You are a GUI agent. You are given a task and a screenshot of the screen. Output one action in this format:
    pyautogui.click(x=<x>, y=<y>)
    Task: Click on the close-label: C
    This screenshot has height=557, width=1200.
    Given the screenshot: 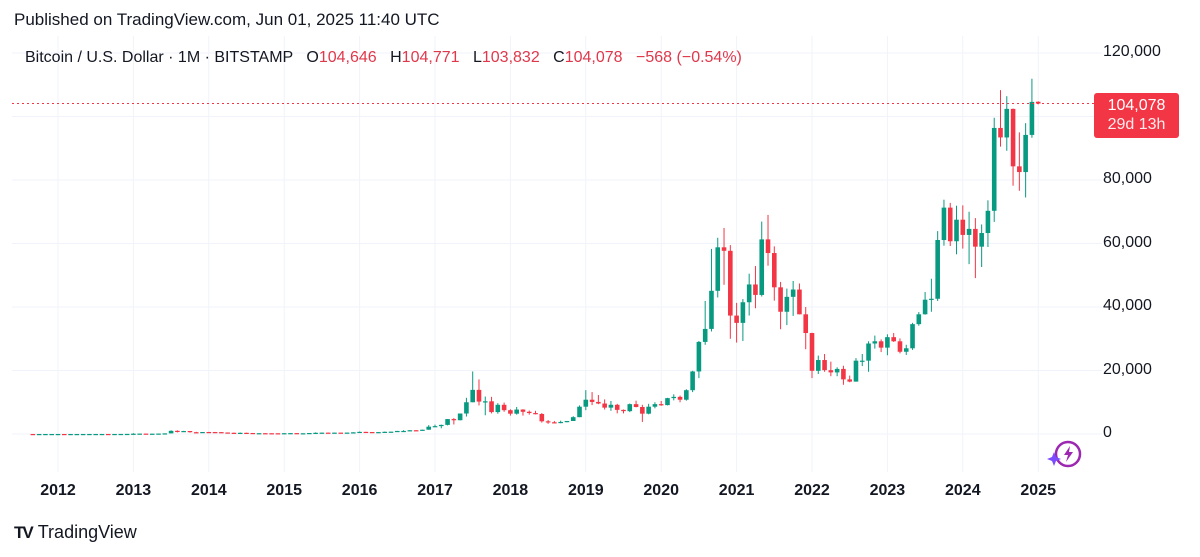 What is the action you would take?
    pyautogui.click(x=559, y=57)
    